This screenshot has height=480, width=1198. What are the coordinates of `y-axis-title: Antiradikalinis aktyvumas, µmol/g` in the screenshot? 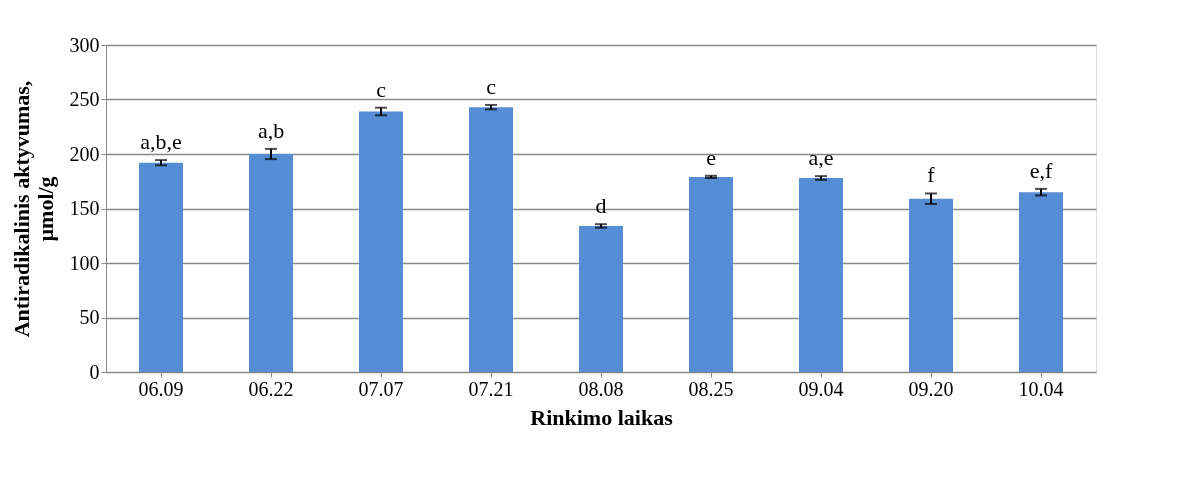 It's located at (33, 209).